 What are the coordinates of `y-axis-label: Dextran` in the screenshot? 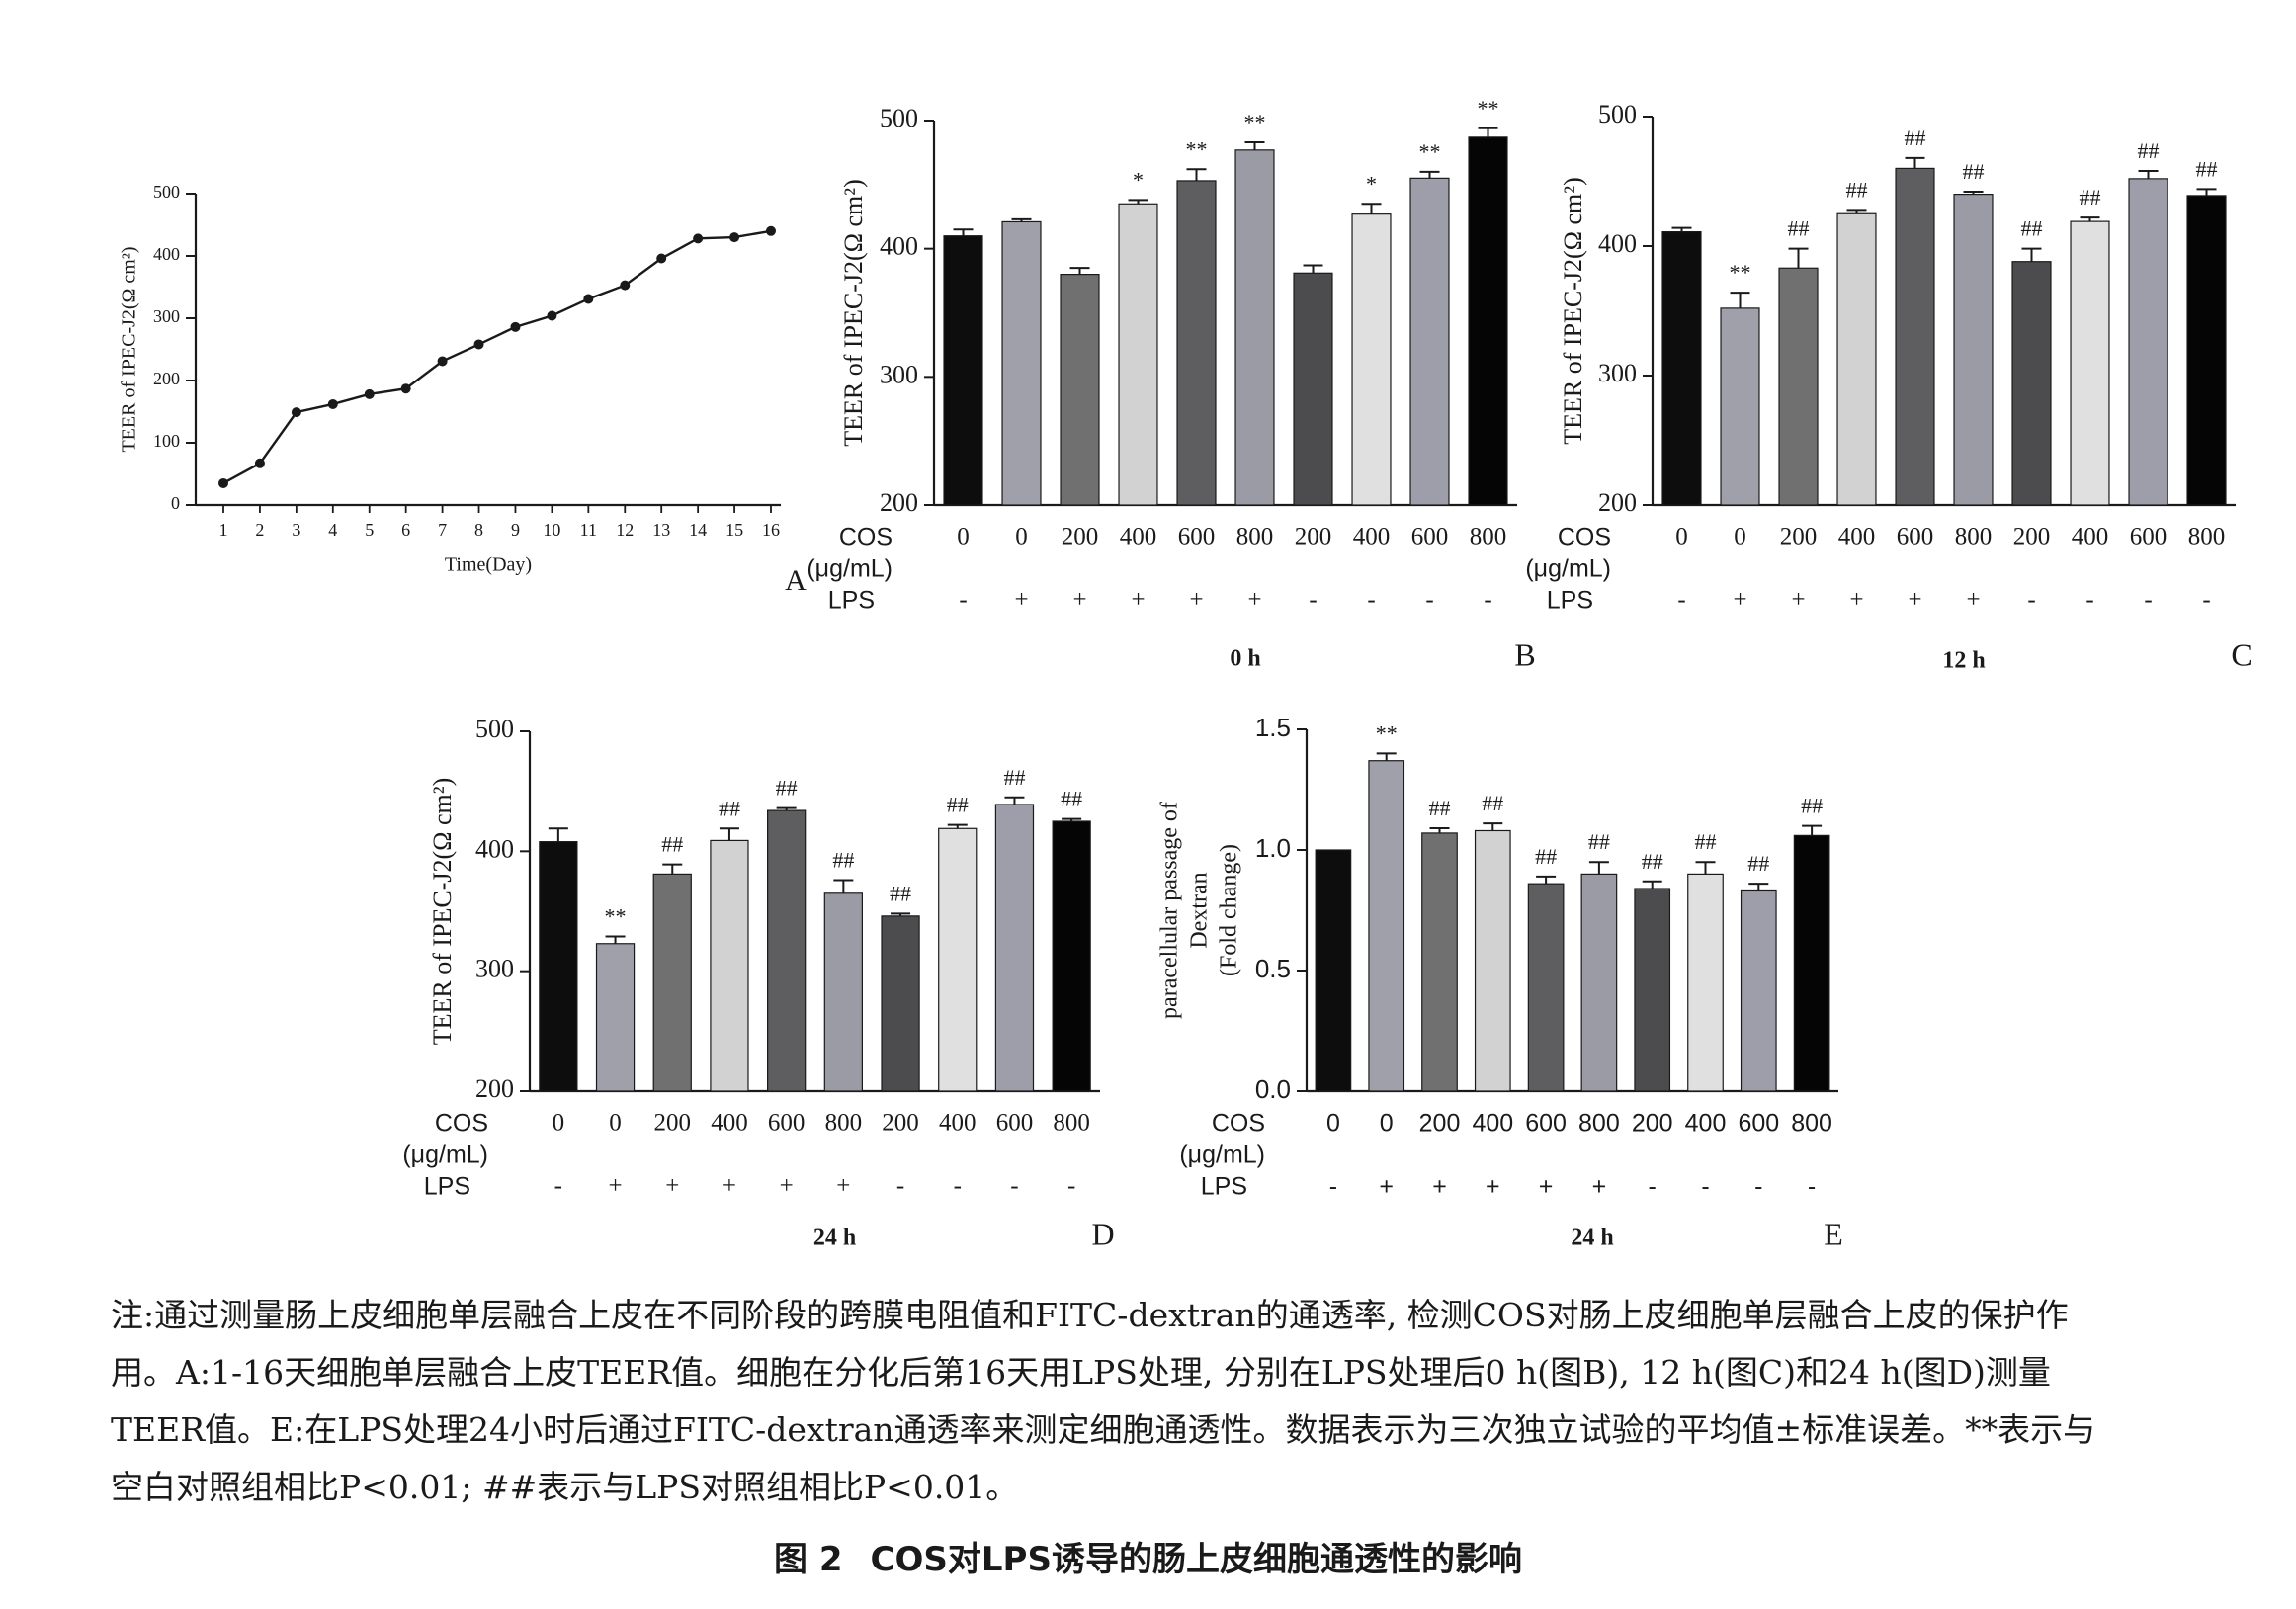 It's located at (1200, 910).